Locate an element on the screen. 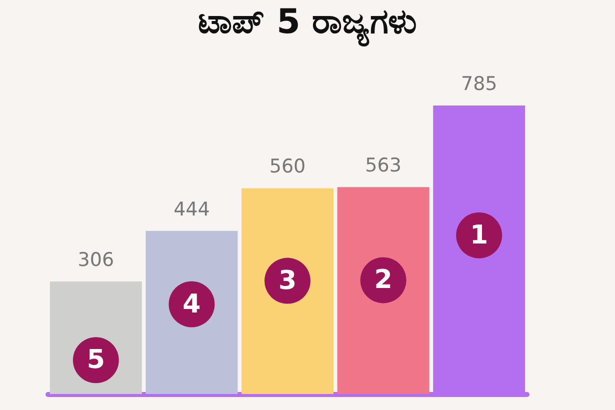 The width and height of the screenshot is (615, 410). data-label: 785 is located at coordinates (479, 84).